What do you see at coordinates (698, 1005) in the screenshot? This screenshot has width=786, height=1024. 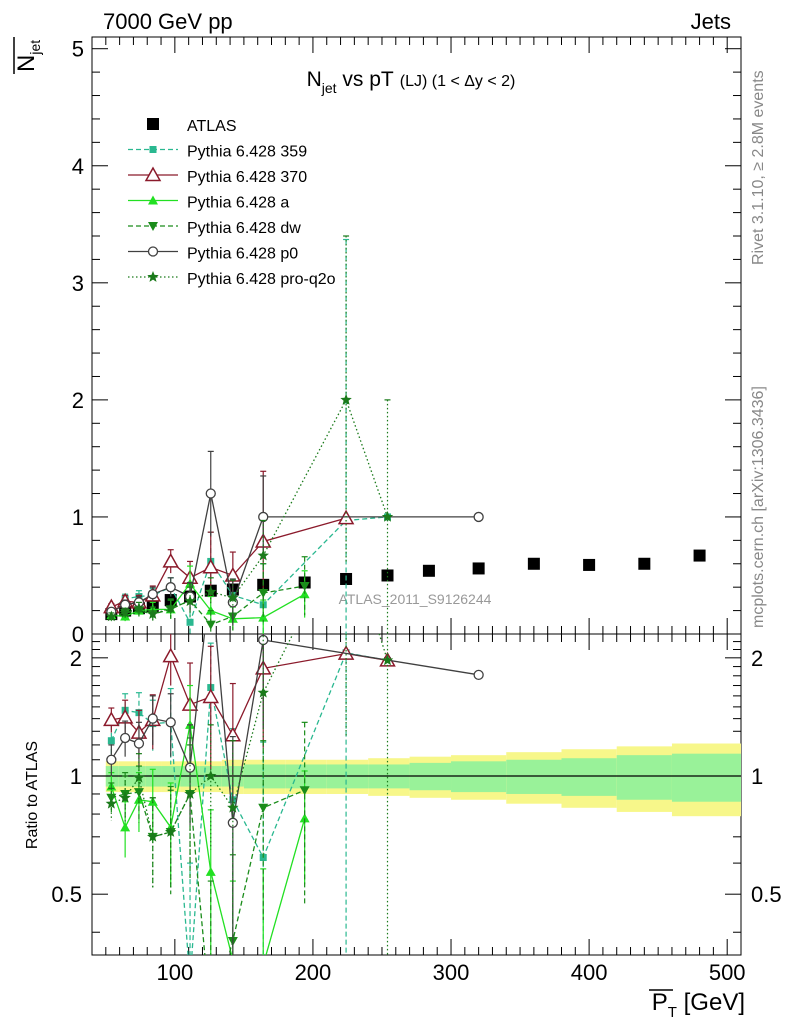 I see `x-axis-label: PT [GeV]` at bounding box center [698, 1005].